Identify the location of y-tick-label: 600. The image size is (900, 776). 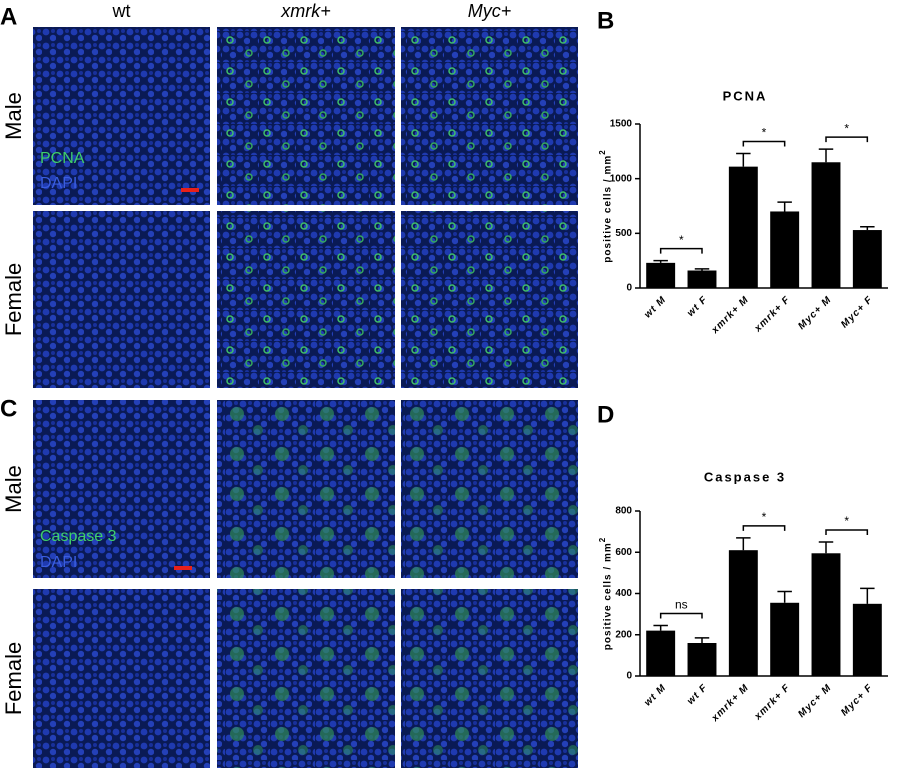
(623, 552).